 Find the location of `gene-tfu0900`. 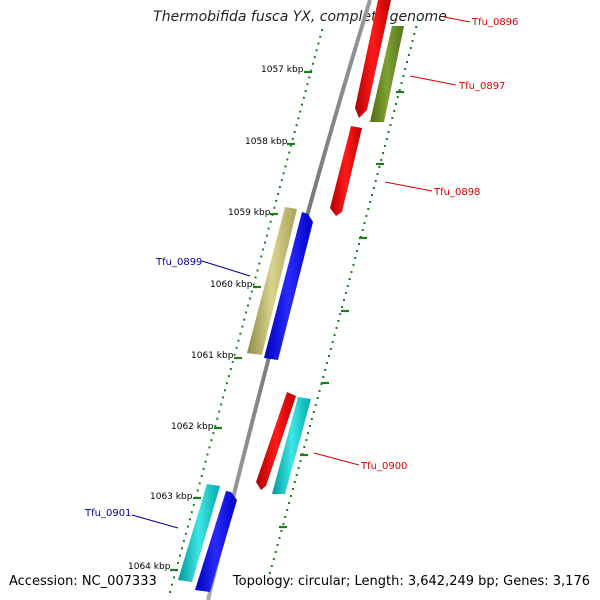

gene-tfu0900 is located at coordinates (276, 441).